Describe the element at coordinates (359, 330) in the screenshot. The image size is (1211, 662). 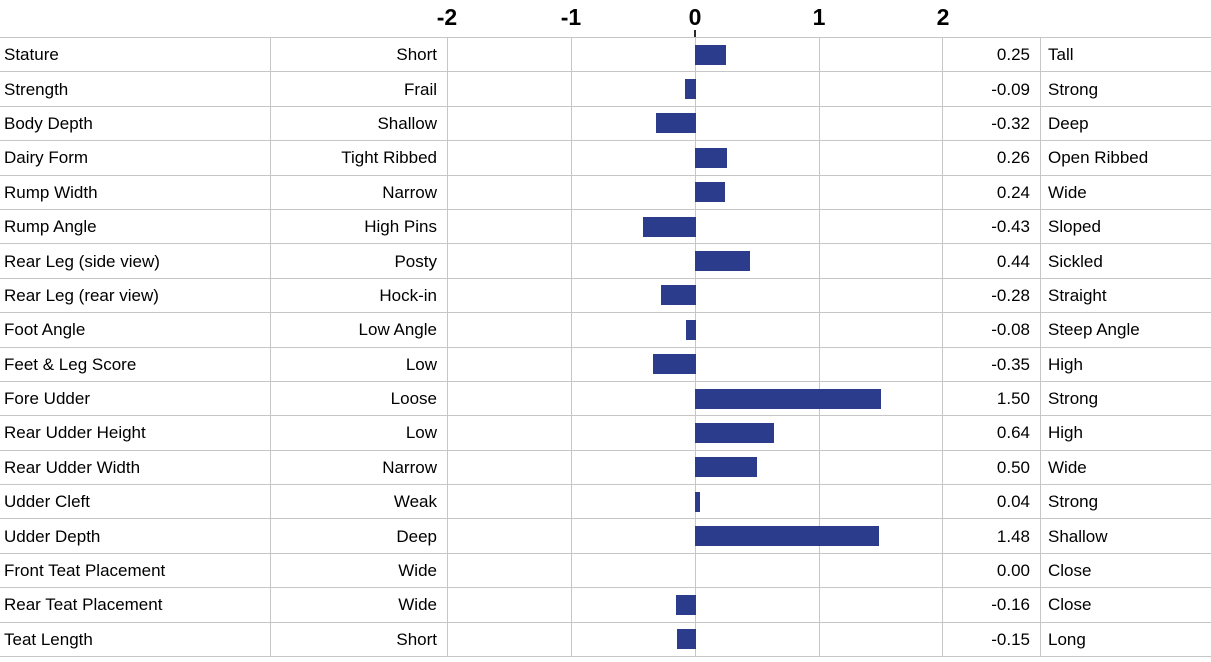
I see `low-descriptor-cell: Low Angle` at that location.